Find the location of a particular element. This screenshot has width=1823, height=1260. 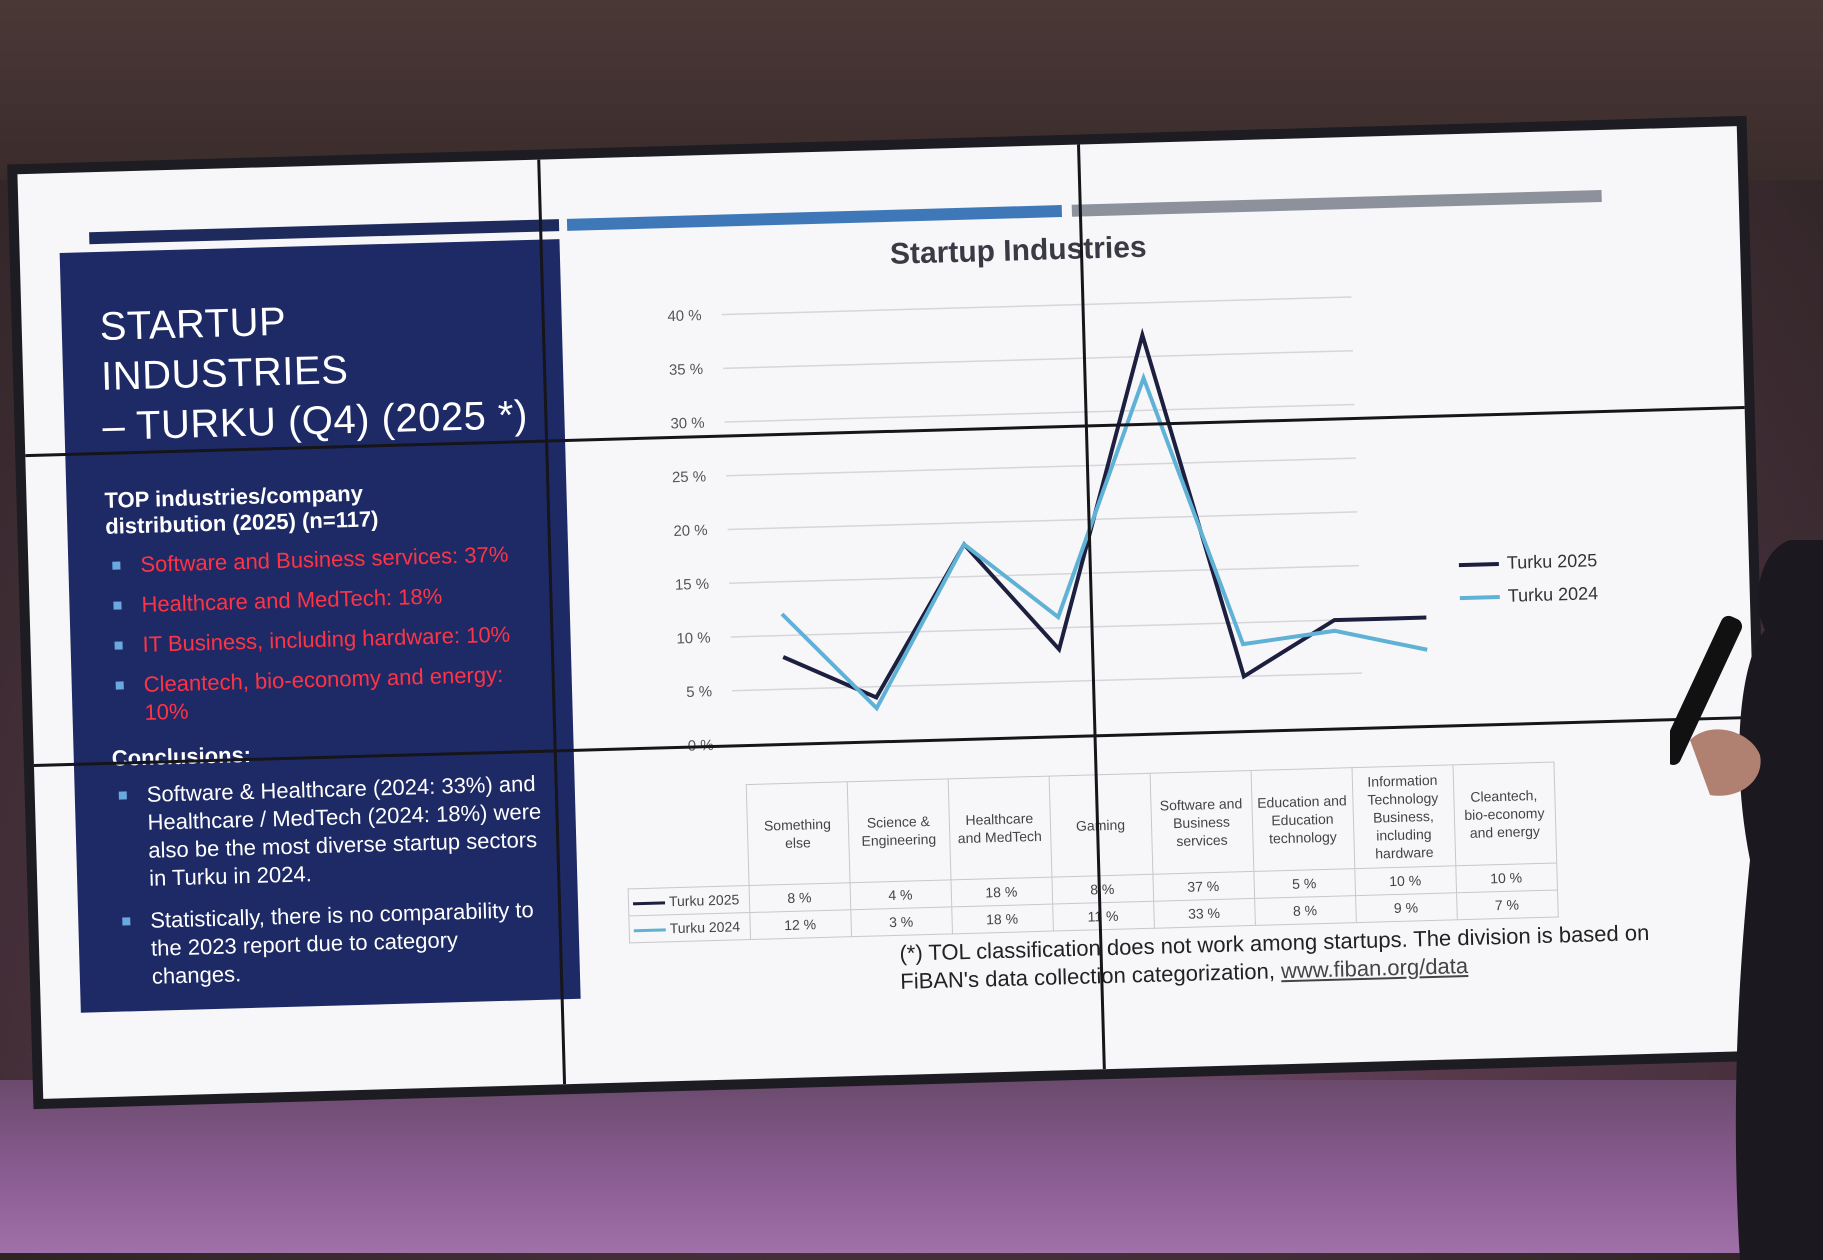

legend-label: Turku 2025 is located at coordinates (1552, 562).